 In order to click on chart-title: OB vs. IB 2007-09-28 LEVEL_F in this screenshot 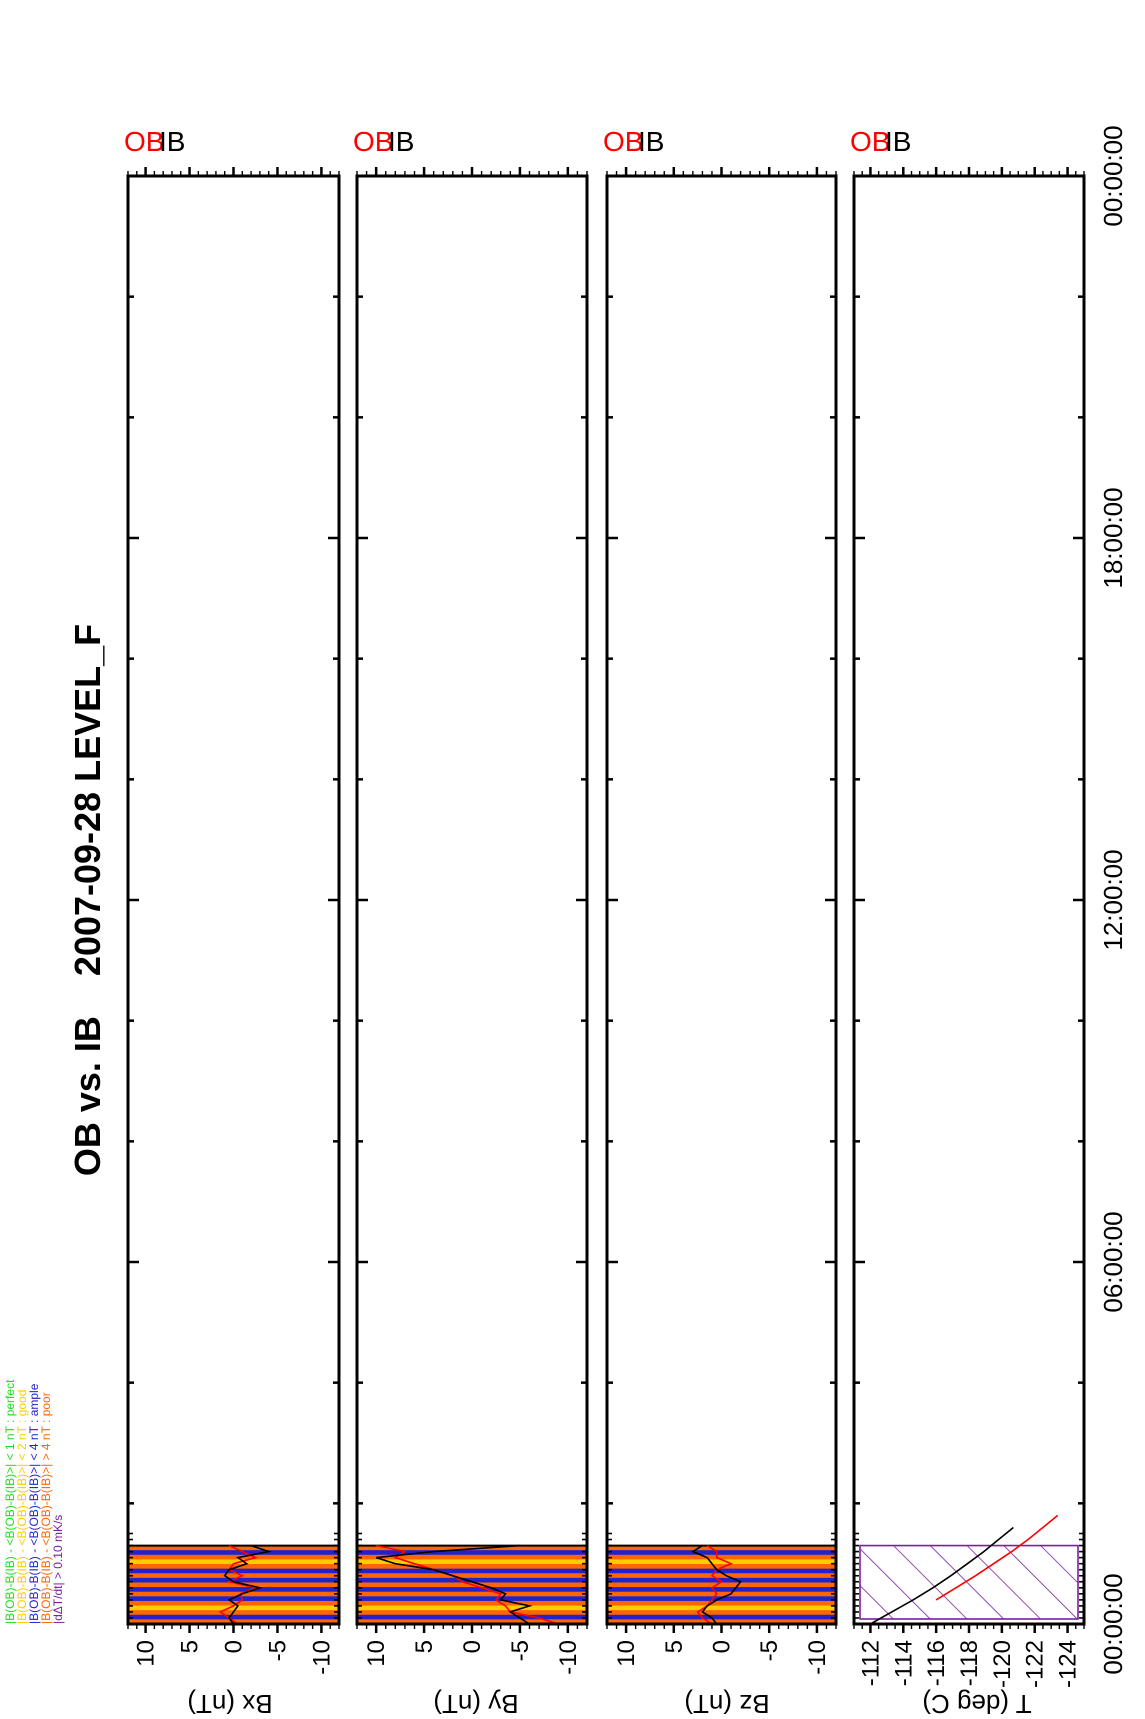, I will do `click(87, 900)`.